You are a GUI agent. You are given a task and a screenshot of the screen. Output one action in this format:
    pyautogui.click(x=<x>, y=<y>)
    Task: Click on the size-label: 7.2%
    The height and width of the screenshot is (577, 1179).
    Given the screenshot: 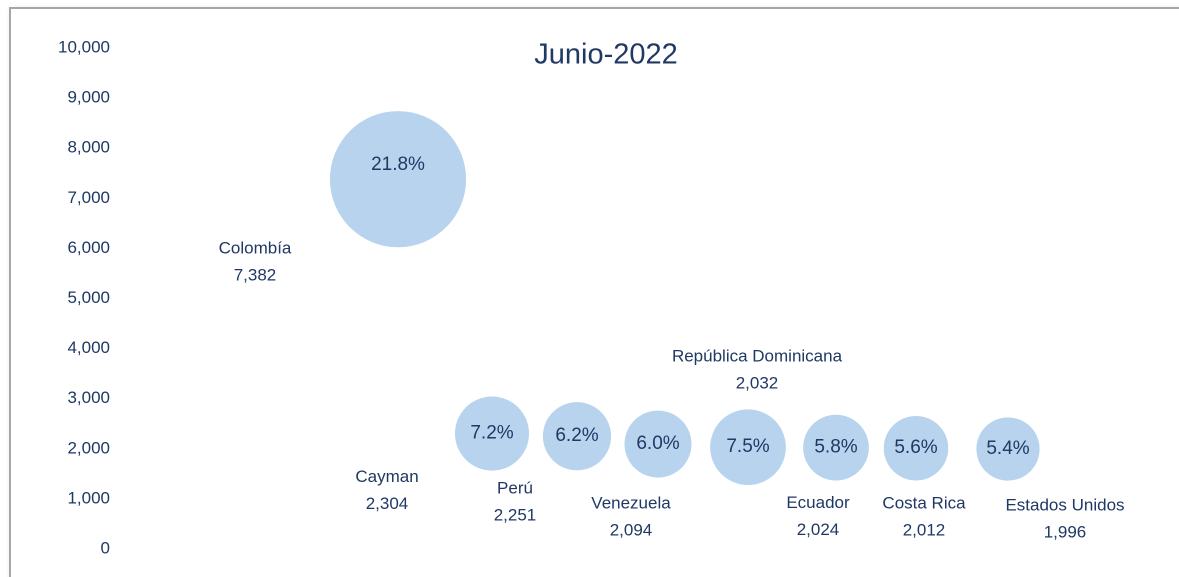 What is the action you would take?
    pyautogui.click(x=491, y=433)
    